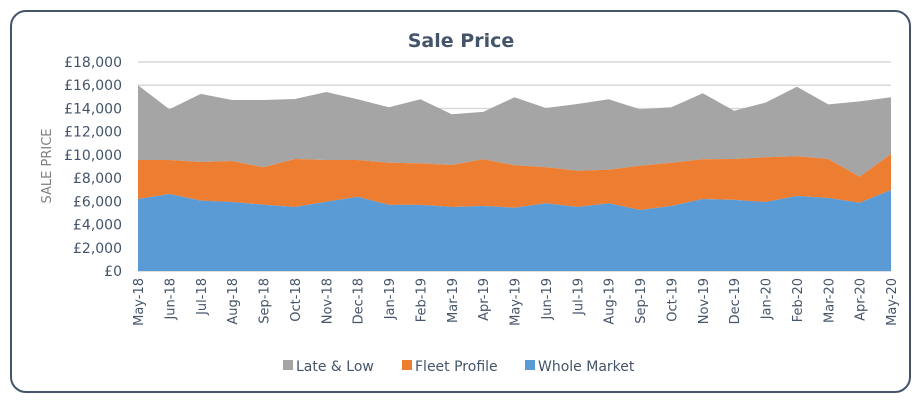  What do you see at coordinates (610, 301) in the screenshot?
I see `x-tick-label: Aug-19` at bounding box center [610, 301].